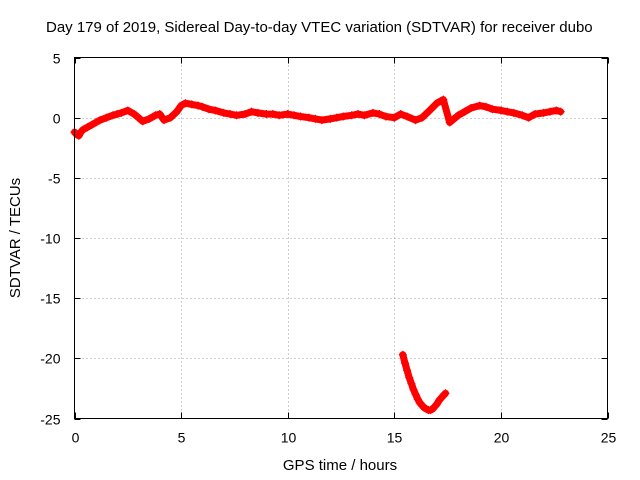  I want to click on x-tick-label: 25, so click(609, 438).